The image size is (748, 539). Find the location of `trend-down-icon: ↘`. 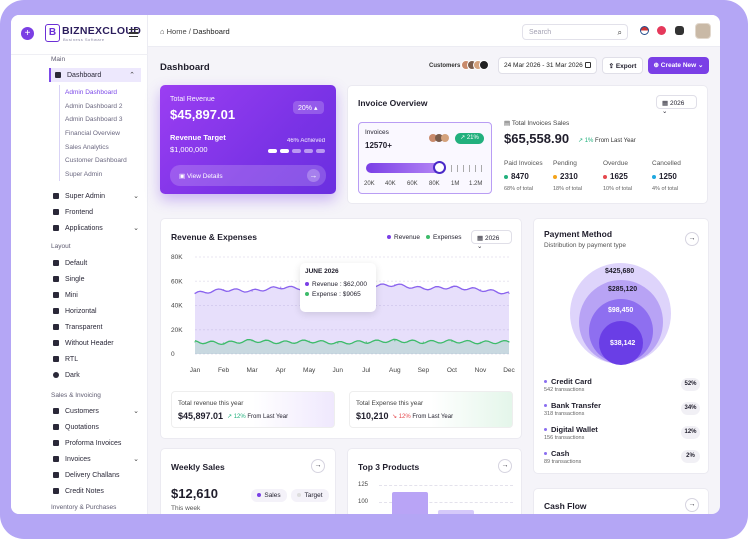

trend-down-icon: ↘ is located at coordinates (395, 417).